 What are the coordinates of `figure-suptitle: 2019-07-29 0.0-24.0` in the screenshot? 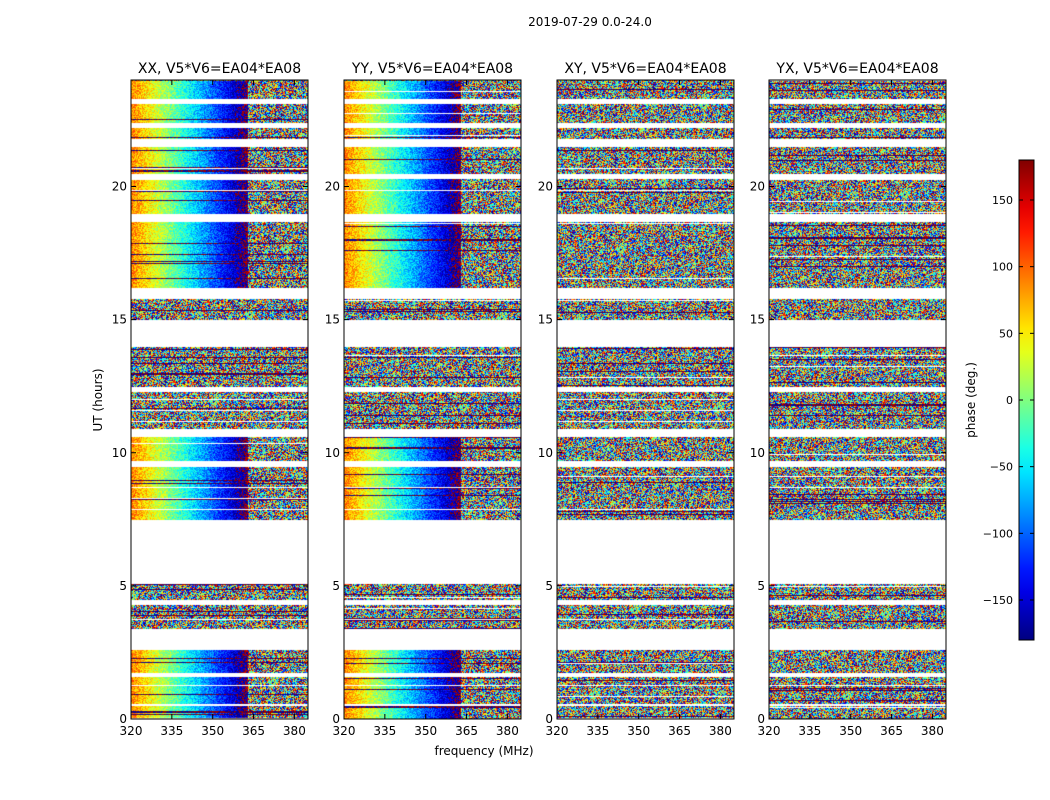 It's located at (590, 22).